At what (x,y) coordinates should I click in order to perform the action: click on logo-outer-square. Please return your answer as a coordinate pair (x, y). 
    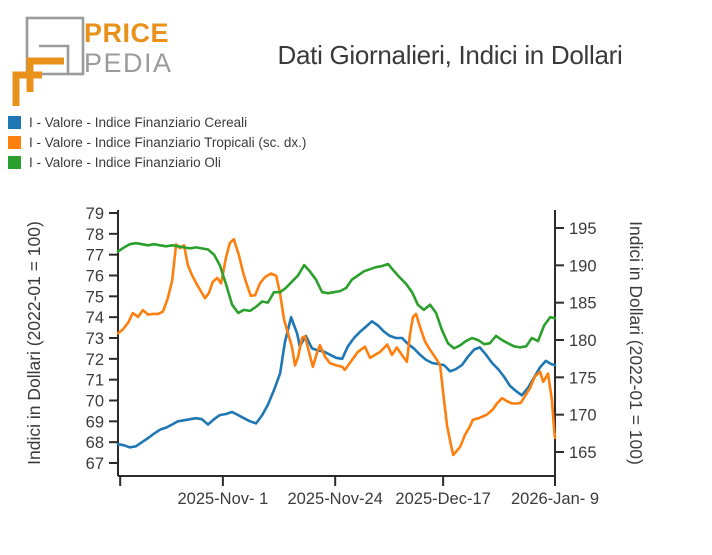
    Looking at the image, I should click on (55, 46).